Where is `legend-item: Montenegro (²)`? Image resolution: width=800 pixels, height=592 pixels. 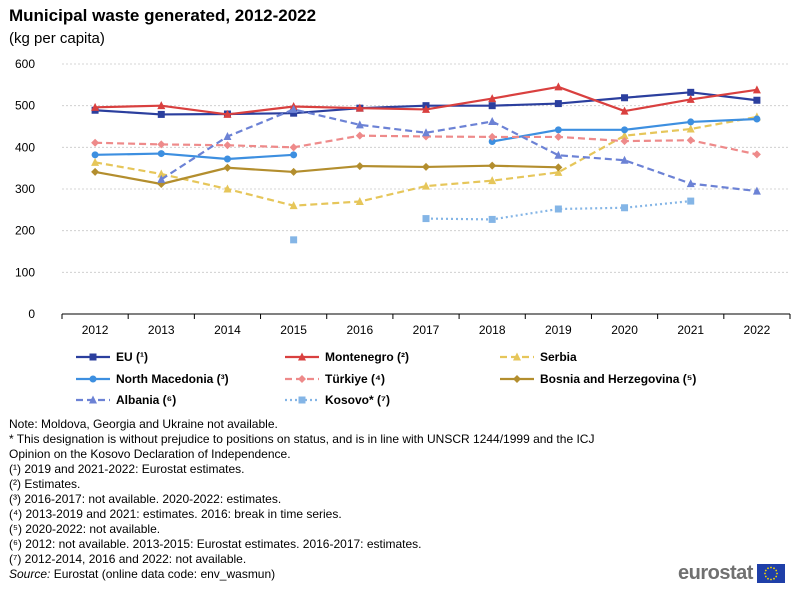 legend-item: Montenegro (²) is located at coordinates (347, 357).